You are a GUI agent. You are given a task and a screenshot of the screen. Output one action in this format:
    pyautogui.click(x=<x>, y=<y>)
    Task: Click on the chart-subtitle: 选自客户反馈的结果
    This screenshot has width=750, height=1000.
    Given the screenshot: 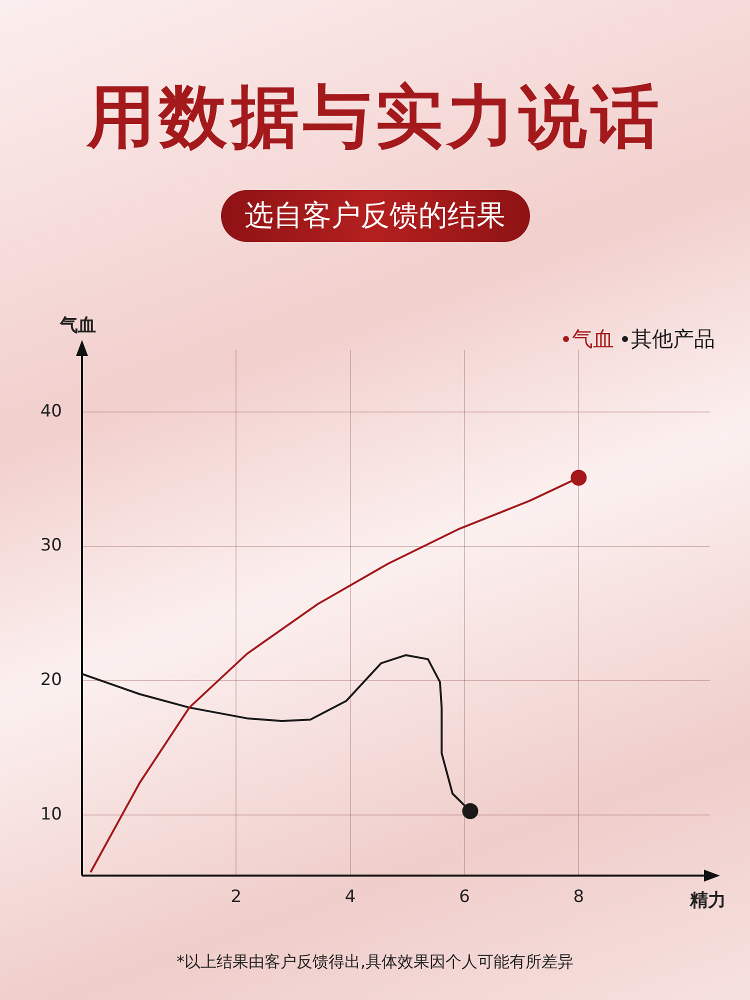 What is the action you would take?
    pyautogui.click(x=375, y=216)
    